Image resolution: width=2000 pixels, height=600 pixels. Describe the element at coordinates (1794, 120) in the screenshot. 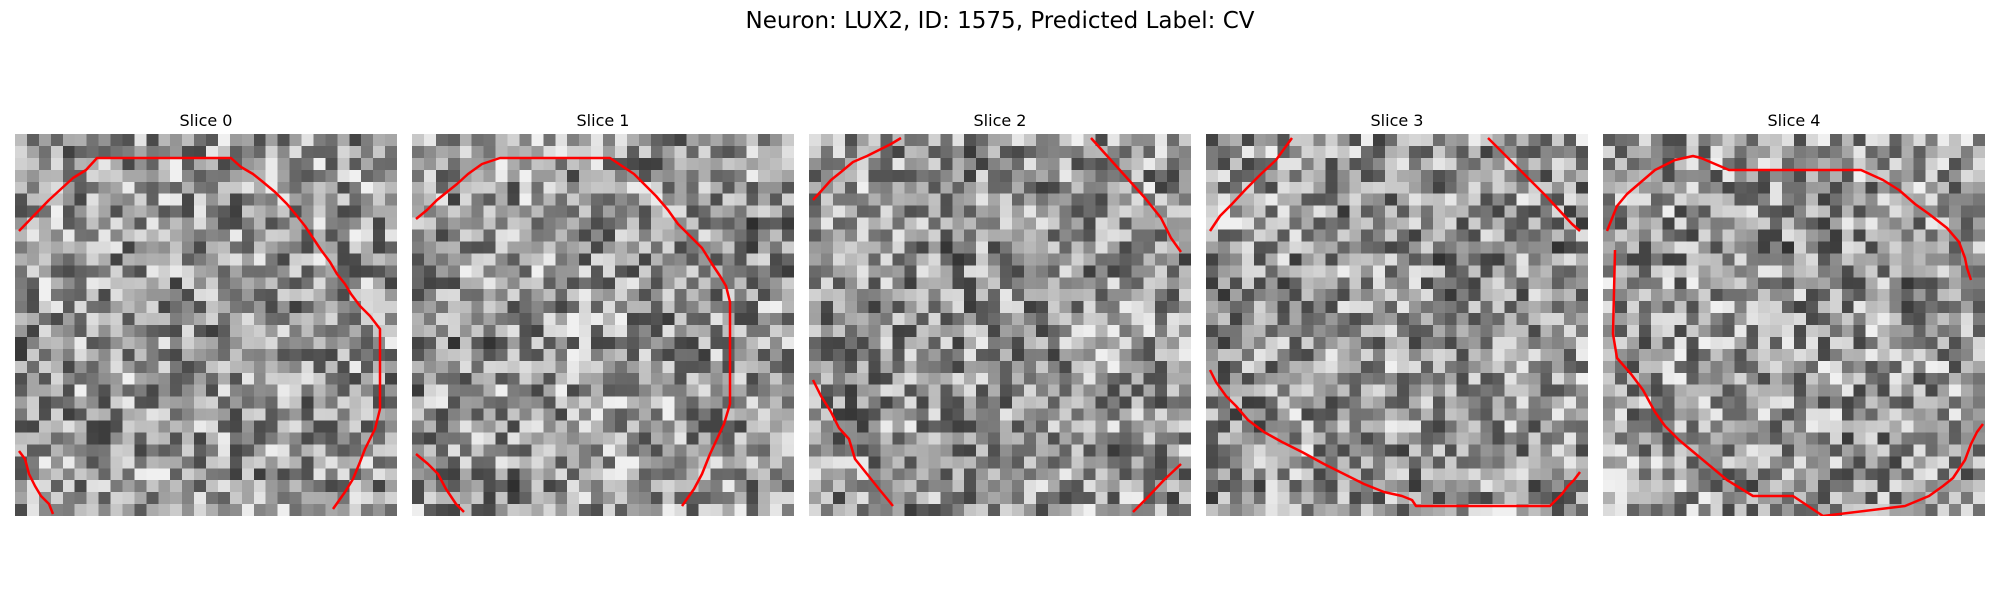

I see `slice-title: Slice 4` at that location.